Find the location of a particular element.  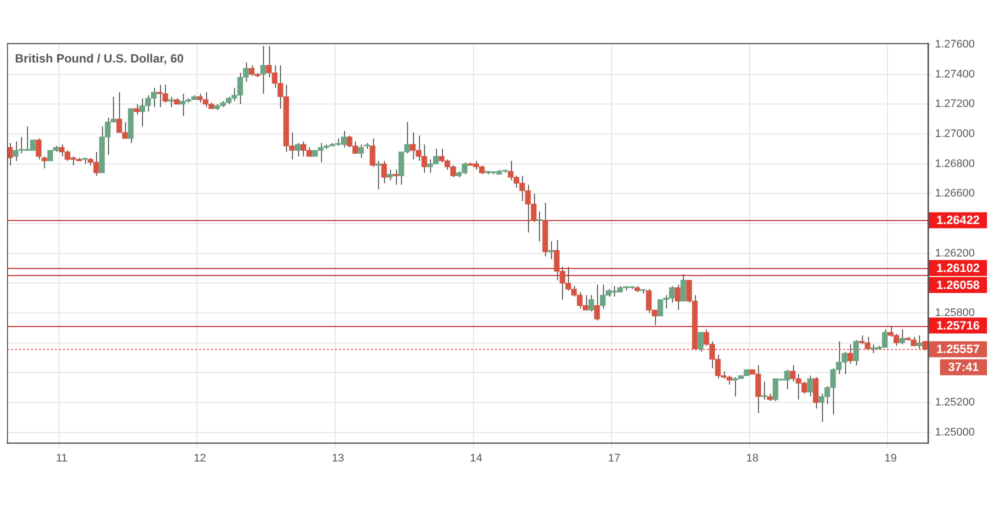

y-tick-label: 1.27200 is located at coordinates (955, 104).